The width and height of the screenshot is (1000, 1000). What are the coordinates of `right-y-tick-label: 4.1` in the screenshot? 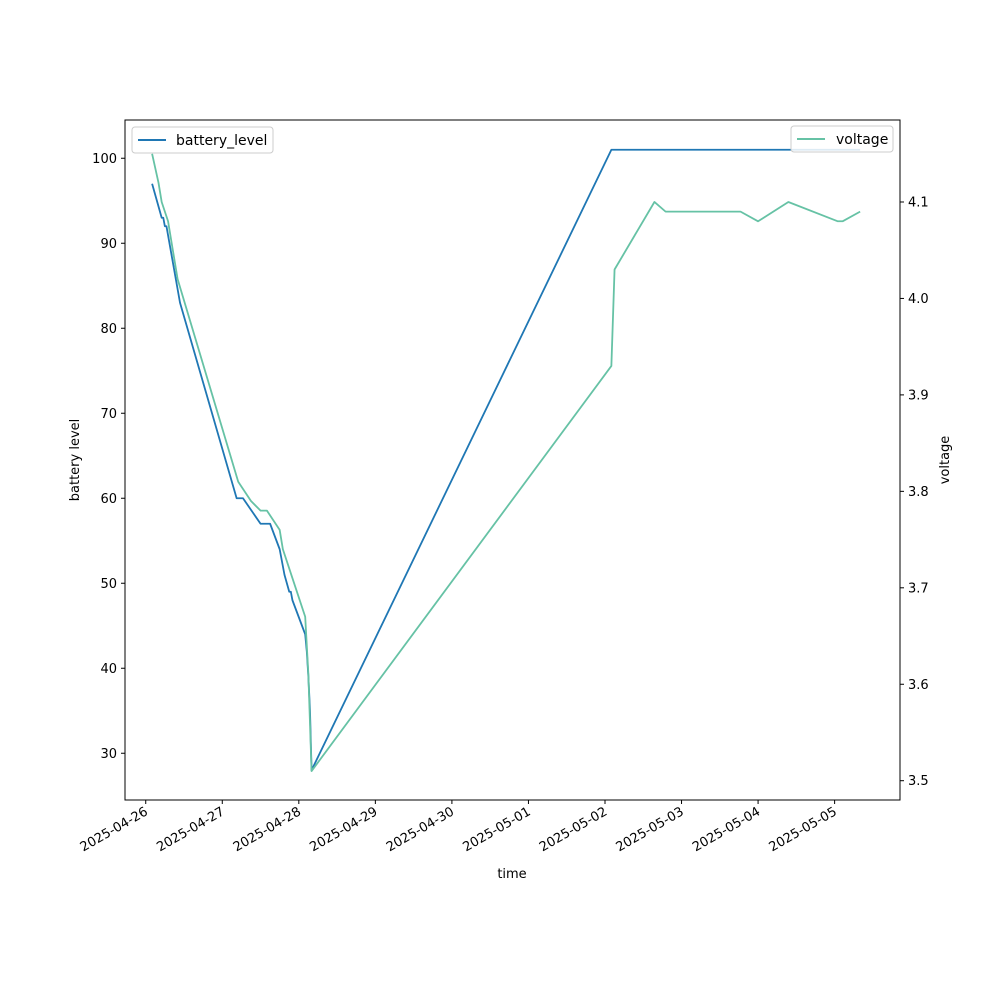 It's located at (918, 202).